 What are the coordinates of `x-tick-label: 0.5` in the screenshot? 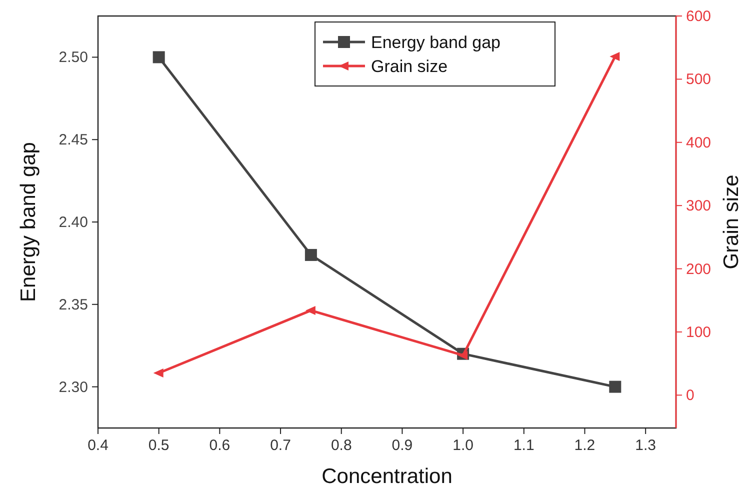 It's located at (159, 445).